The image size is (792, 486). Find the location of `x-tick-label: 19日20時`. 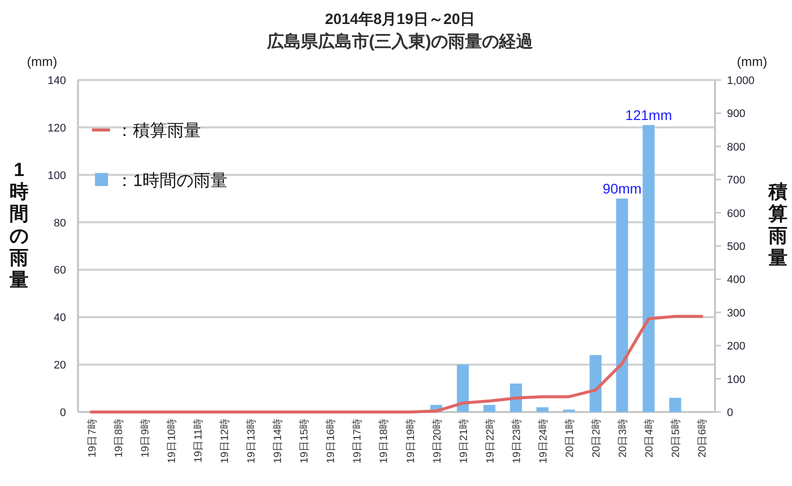

x-tick-label: 19日20時 is located at coordinates (437, 441).